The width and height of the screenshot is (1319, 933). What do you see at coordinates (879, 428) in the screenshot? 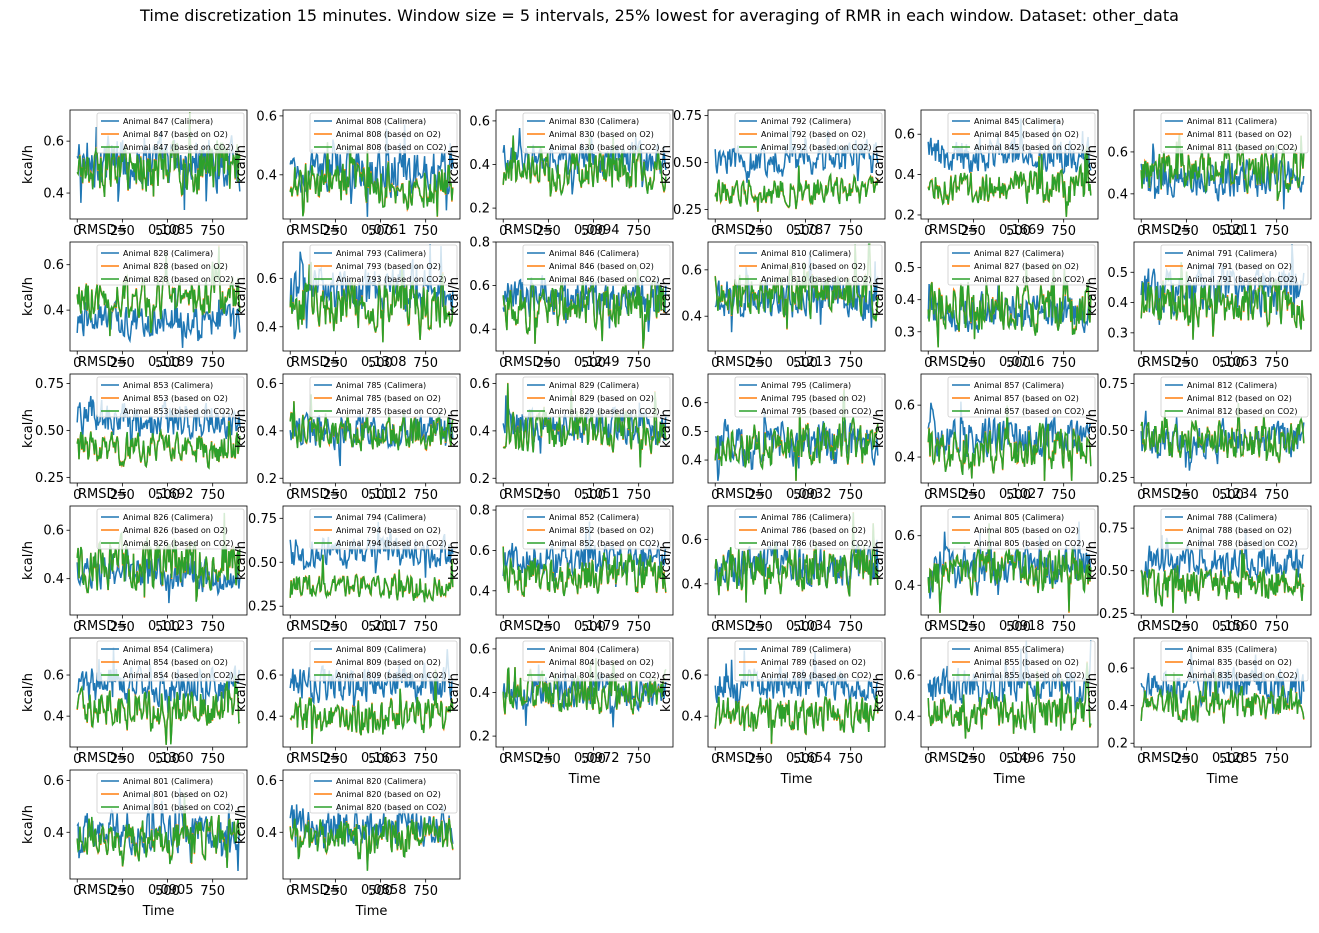
I see `subplot-857-ylabel: kcal/h` at bounding box center [879, 428].